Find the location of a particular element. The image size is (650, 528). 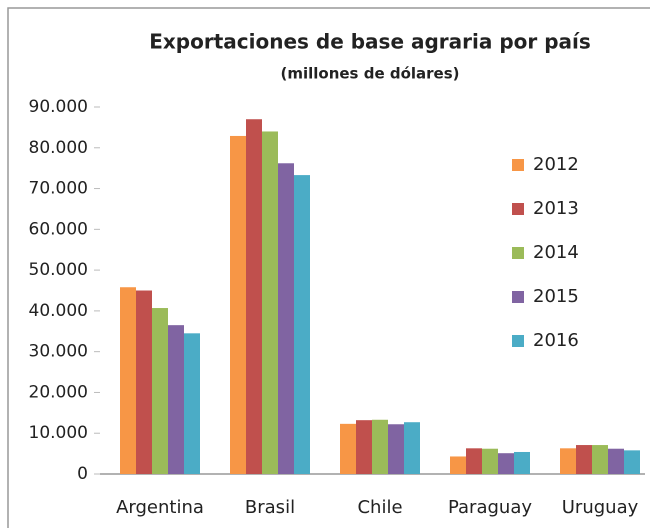

y-tick-label: 40.000 is located at coordinates (58, 311).